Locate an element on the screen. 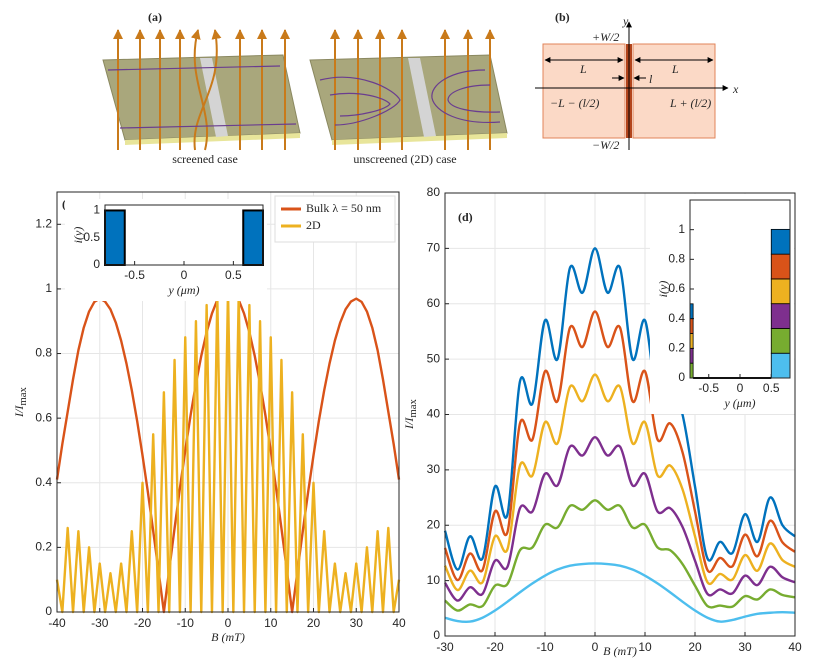 The image size is (817, 658). plot-area is located at coordinates (184, 235).